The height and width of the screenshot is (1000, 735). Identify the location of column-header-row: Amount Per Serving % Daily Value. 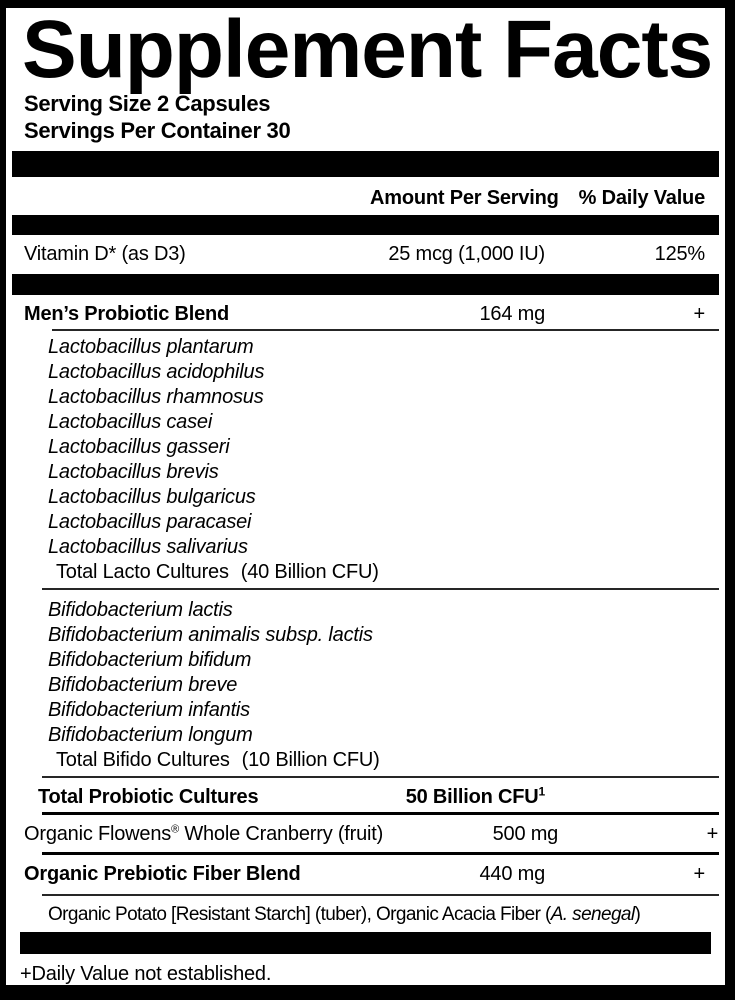
(365, 196).